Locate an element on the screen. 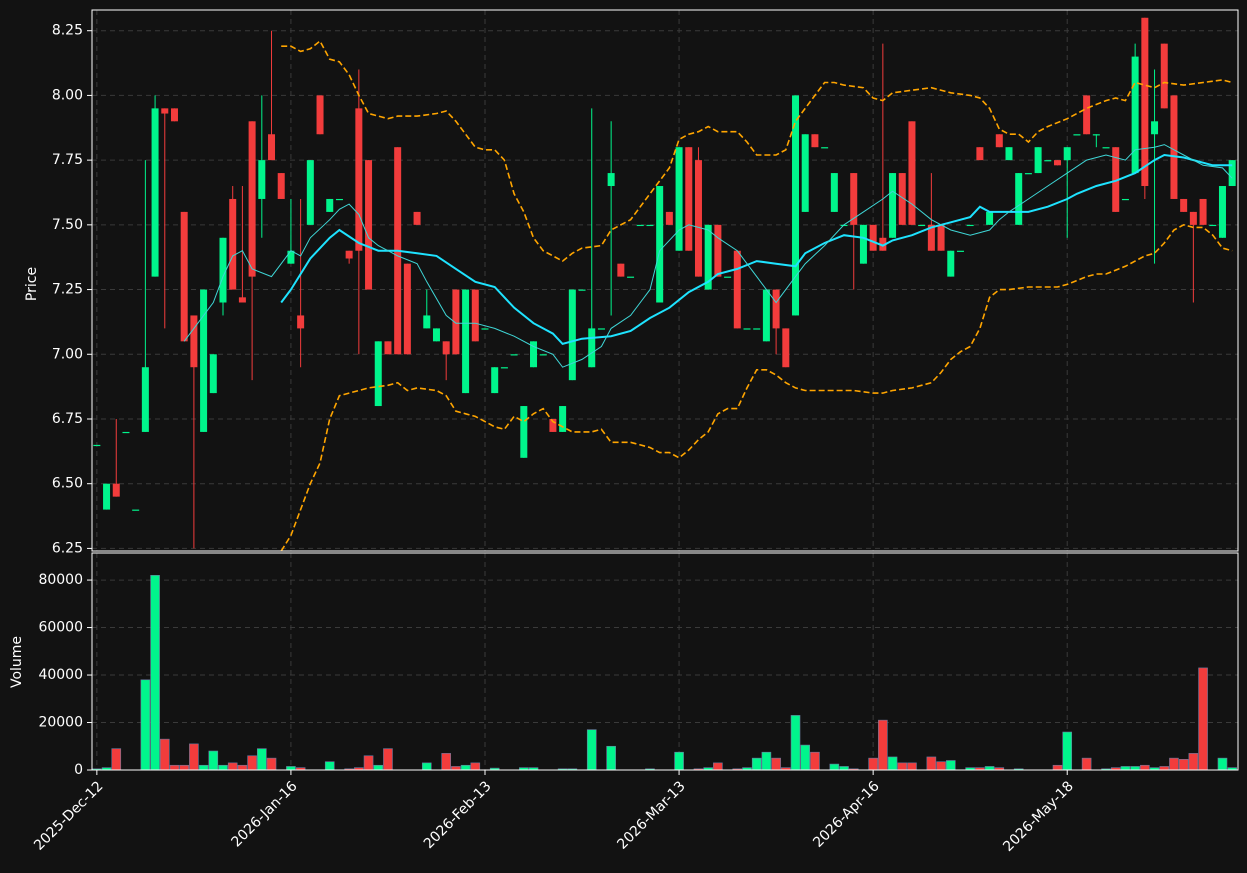 Image resolution: width=1247 pixels, height=873 pixels. y-tick-label: 7.50 is located at coordinates (67, 225).